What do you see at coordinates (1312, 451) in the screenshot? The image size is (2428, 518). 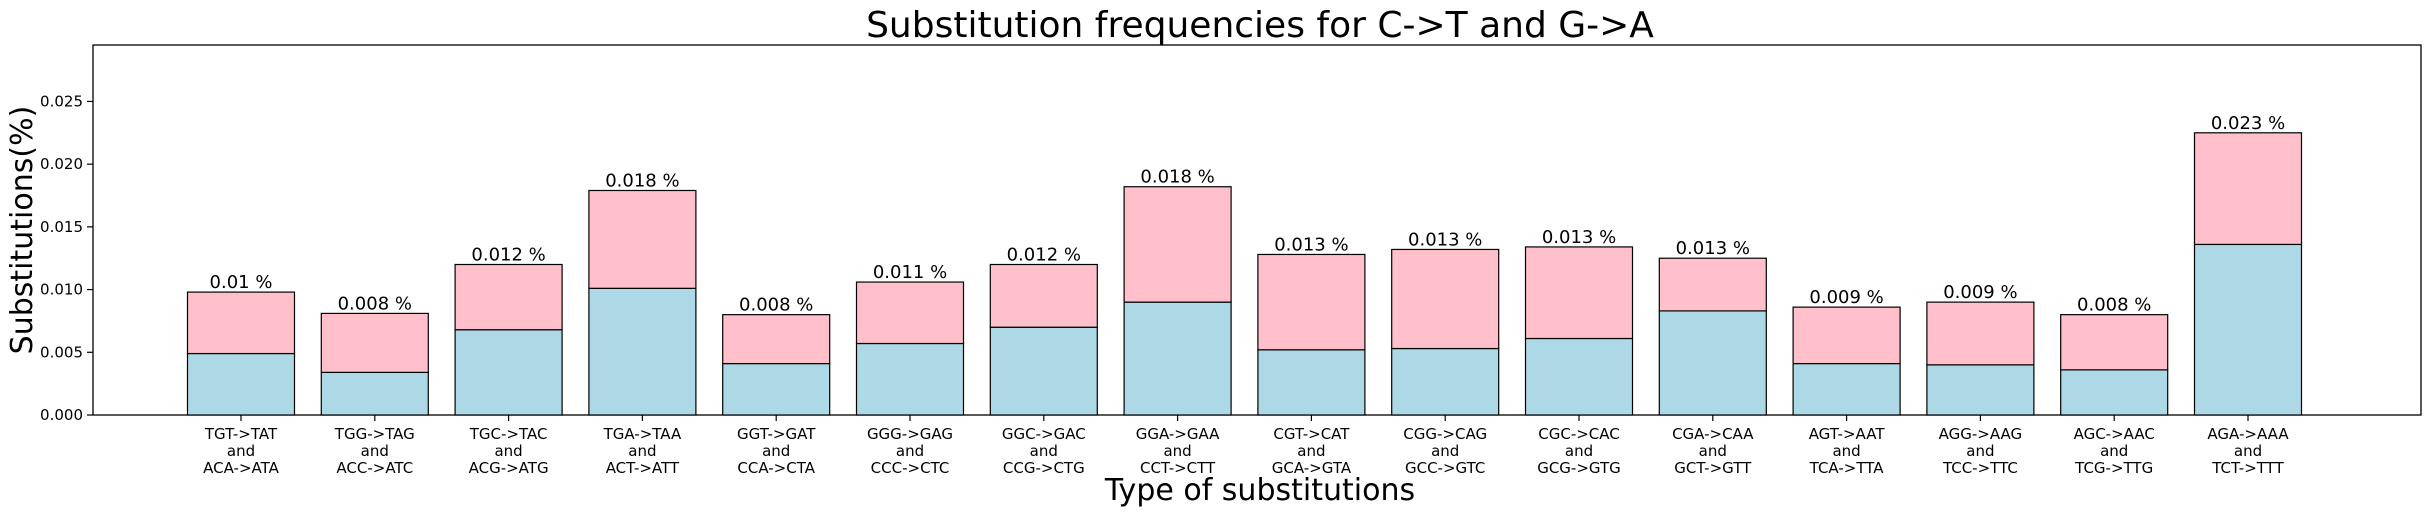 I see `x-tick-label: CGT->CAT and GCA->GTA` at bounding box center [1312, 451].